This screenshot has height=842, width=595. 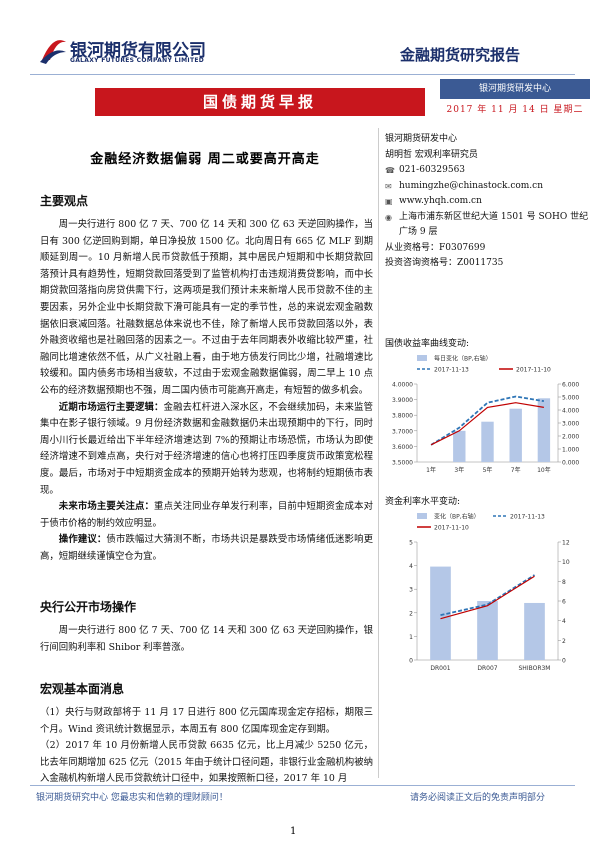 I want to click on y-tick-label: 3.6000, so click(x=402, y=447).